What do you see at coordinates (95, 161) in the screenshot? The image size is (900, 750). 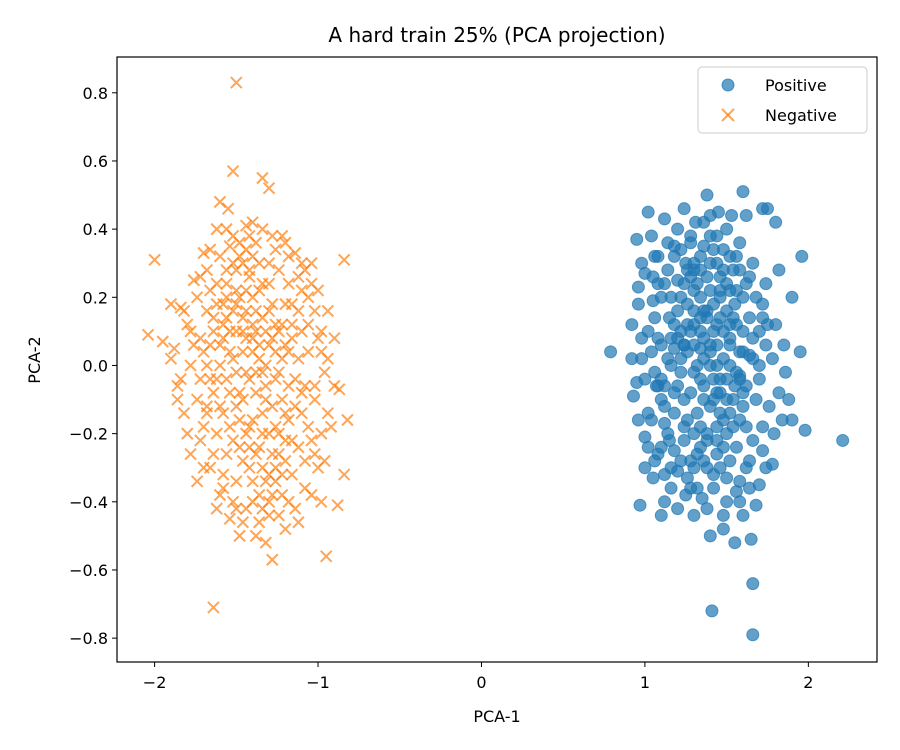 I see `y-tick-label: 0.6` at bounding box center [95, 161].